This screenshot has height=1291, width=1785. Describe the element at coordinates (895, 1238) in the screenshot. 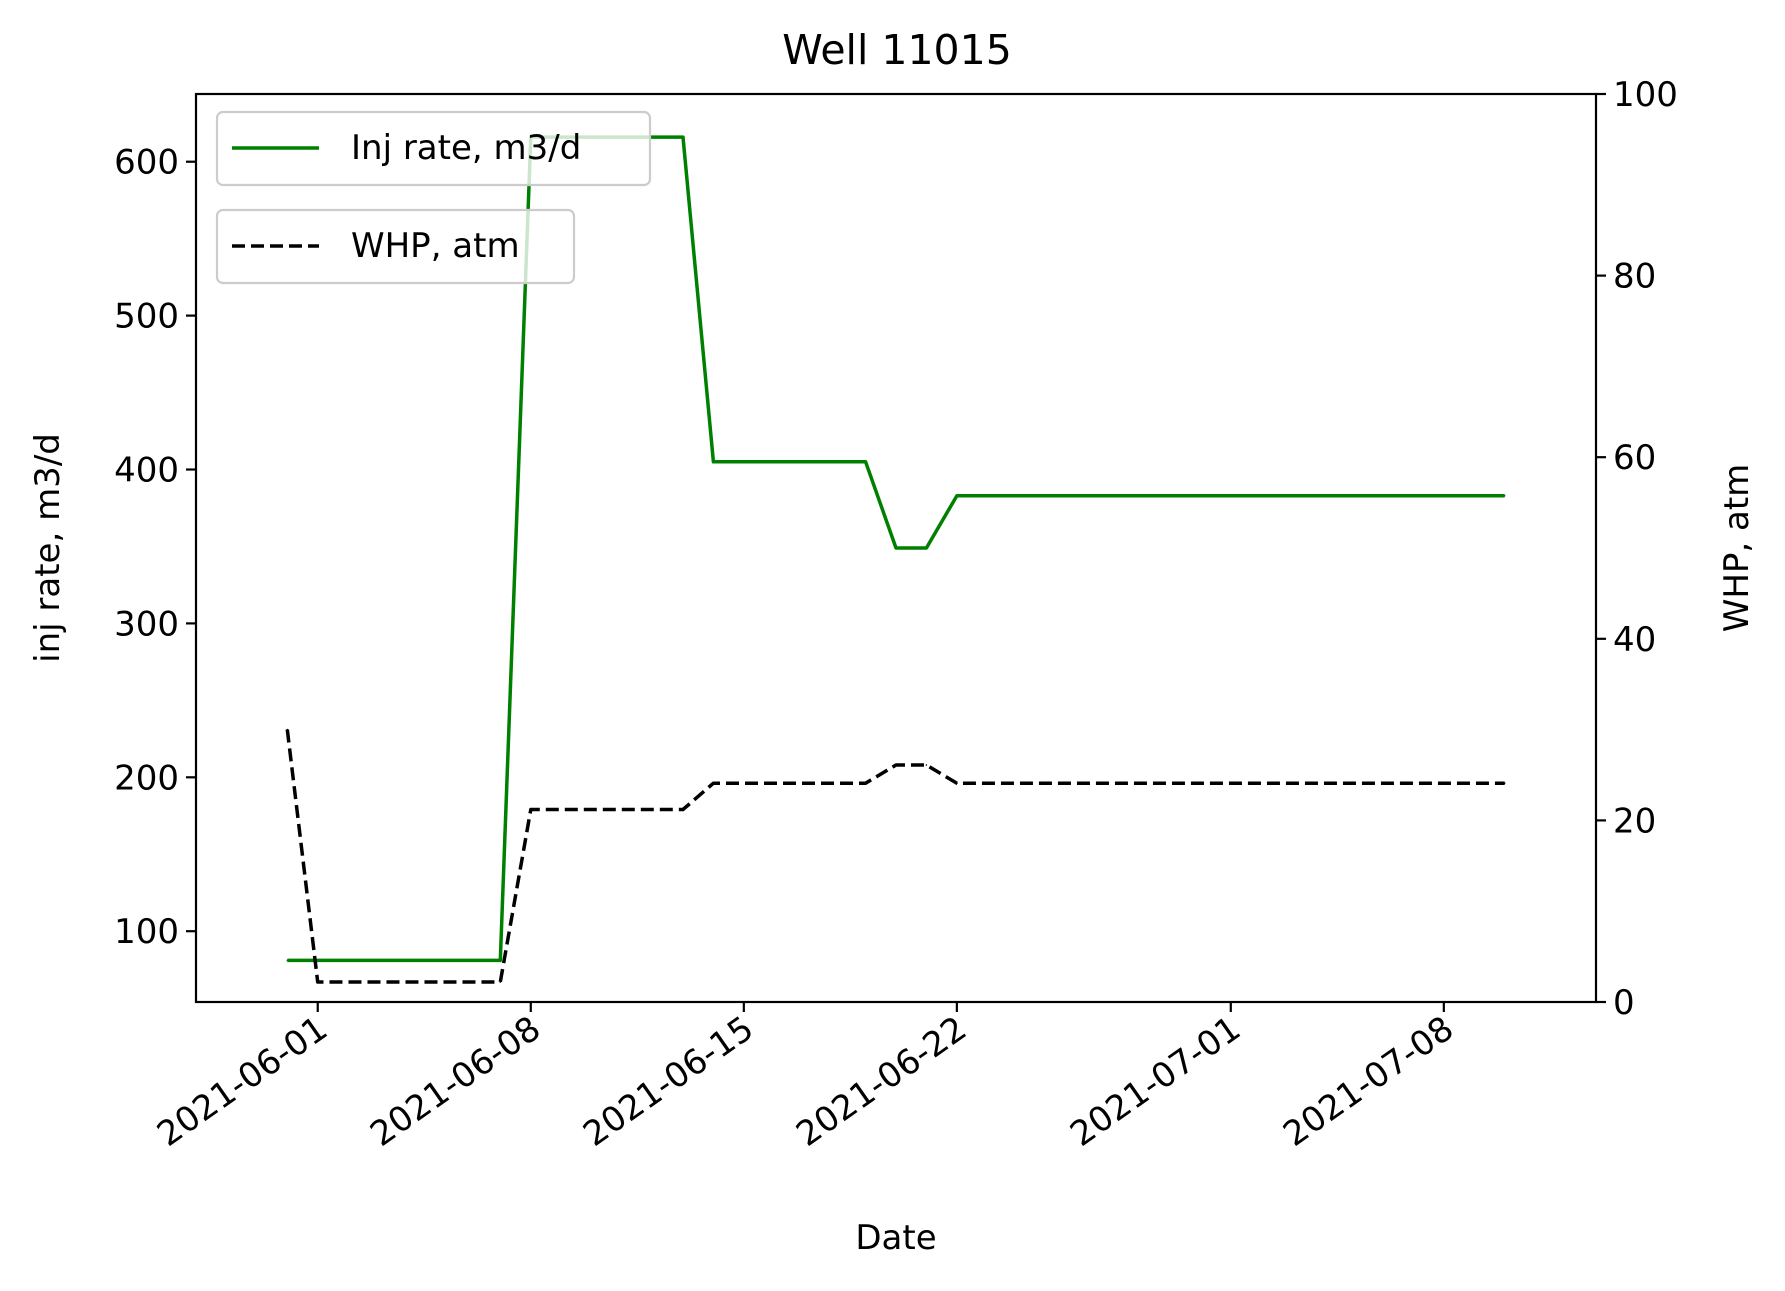

I see `x-axis-label: Date` at that location.